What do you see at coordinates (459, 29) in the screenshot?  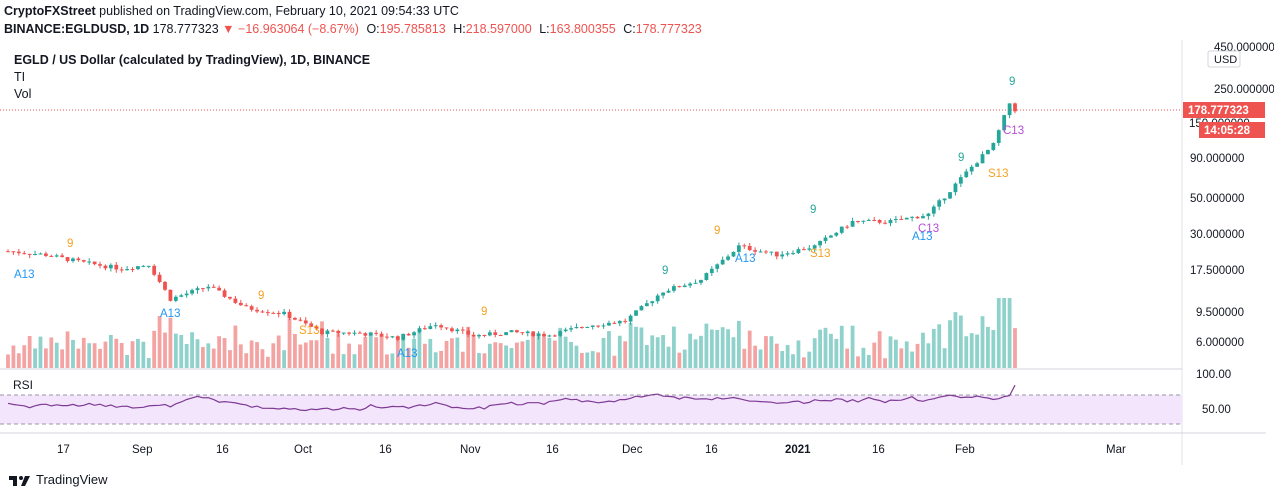 I see `high-label: H:` at bounding box center [459, 29].